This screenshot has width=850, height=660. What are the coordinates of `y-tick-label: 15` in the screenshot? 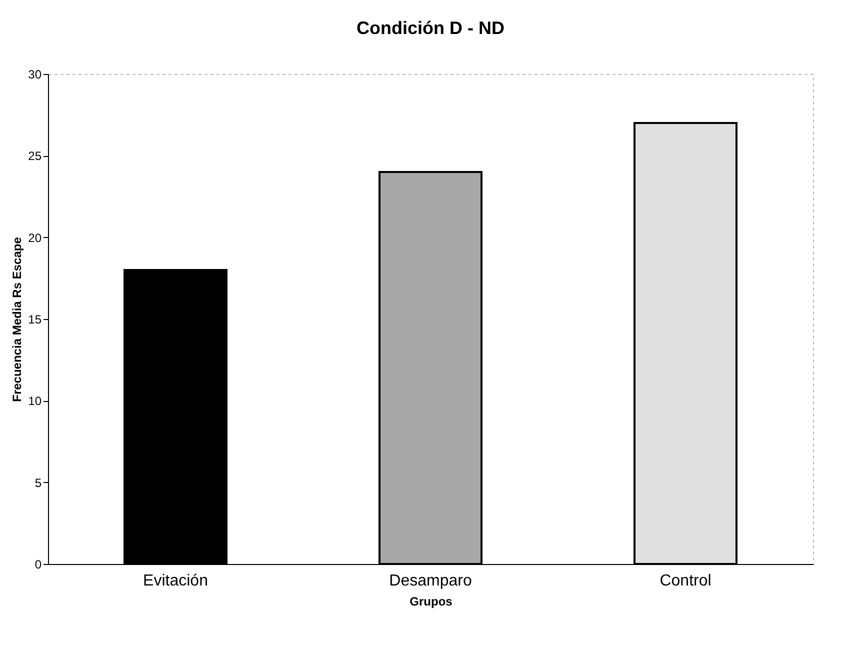 It's located at (35, 319).